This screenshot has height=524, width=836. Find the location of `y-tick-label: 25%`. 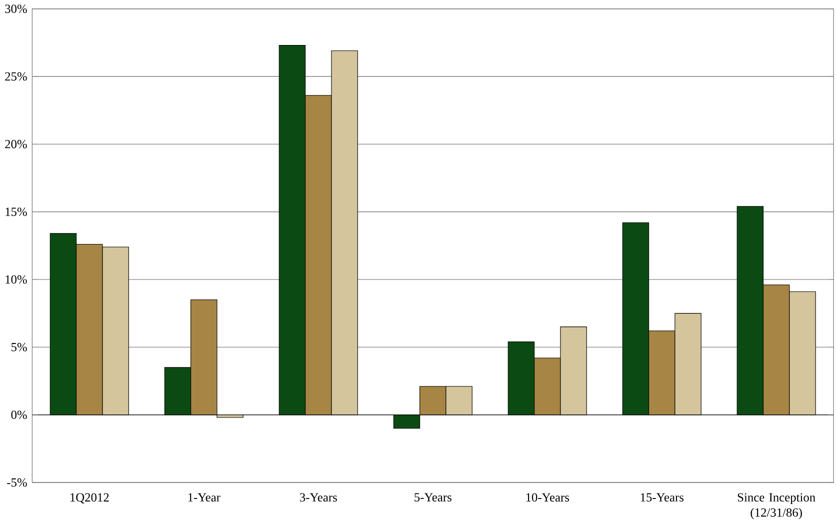

y-tick-label: 25% is located at coordinates (16, 76).